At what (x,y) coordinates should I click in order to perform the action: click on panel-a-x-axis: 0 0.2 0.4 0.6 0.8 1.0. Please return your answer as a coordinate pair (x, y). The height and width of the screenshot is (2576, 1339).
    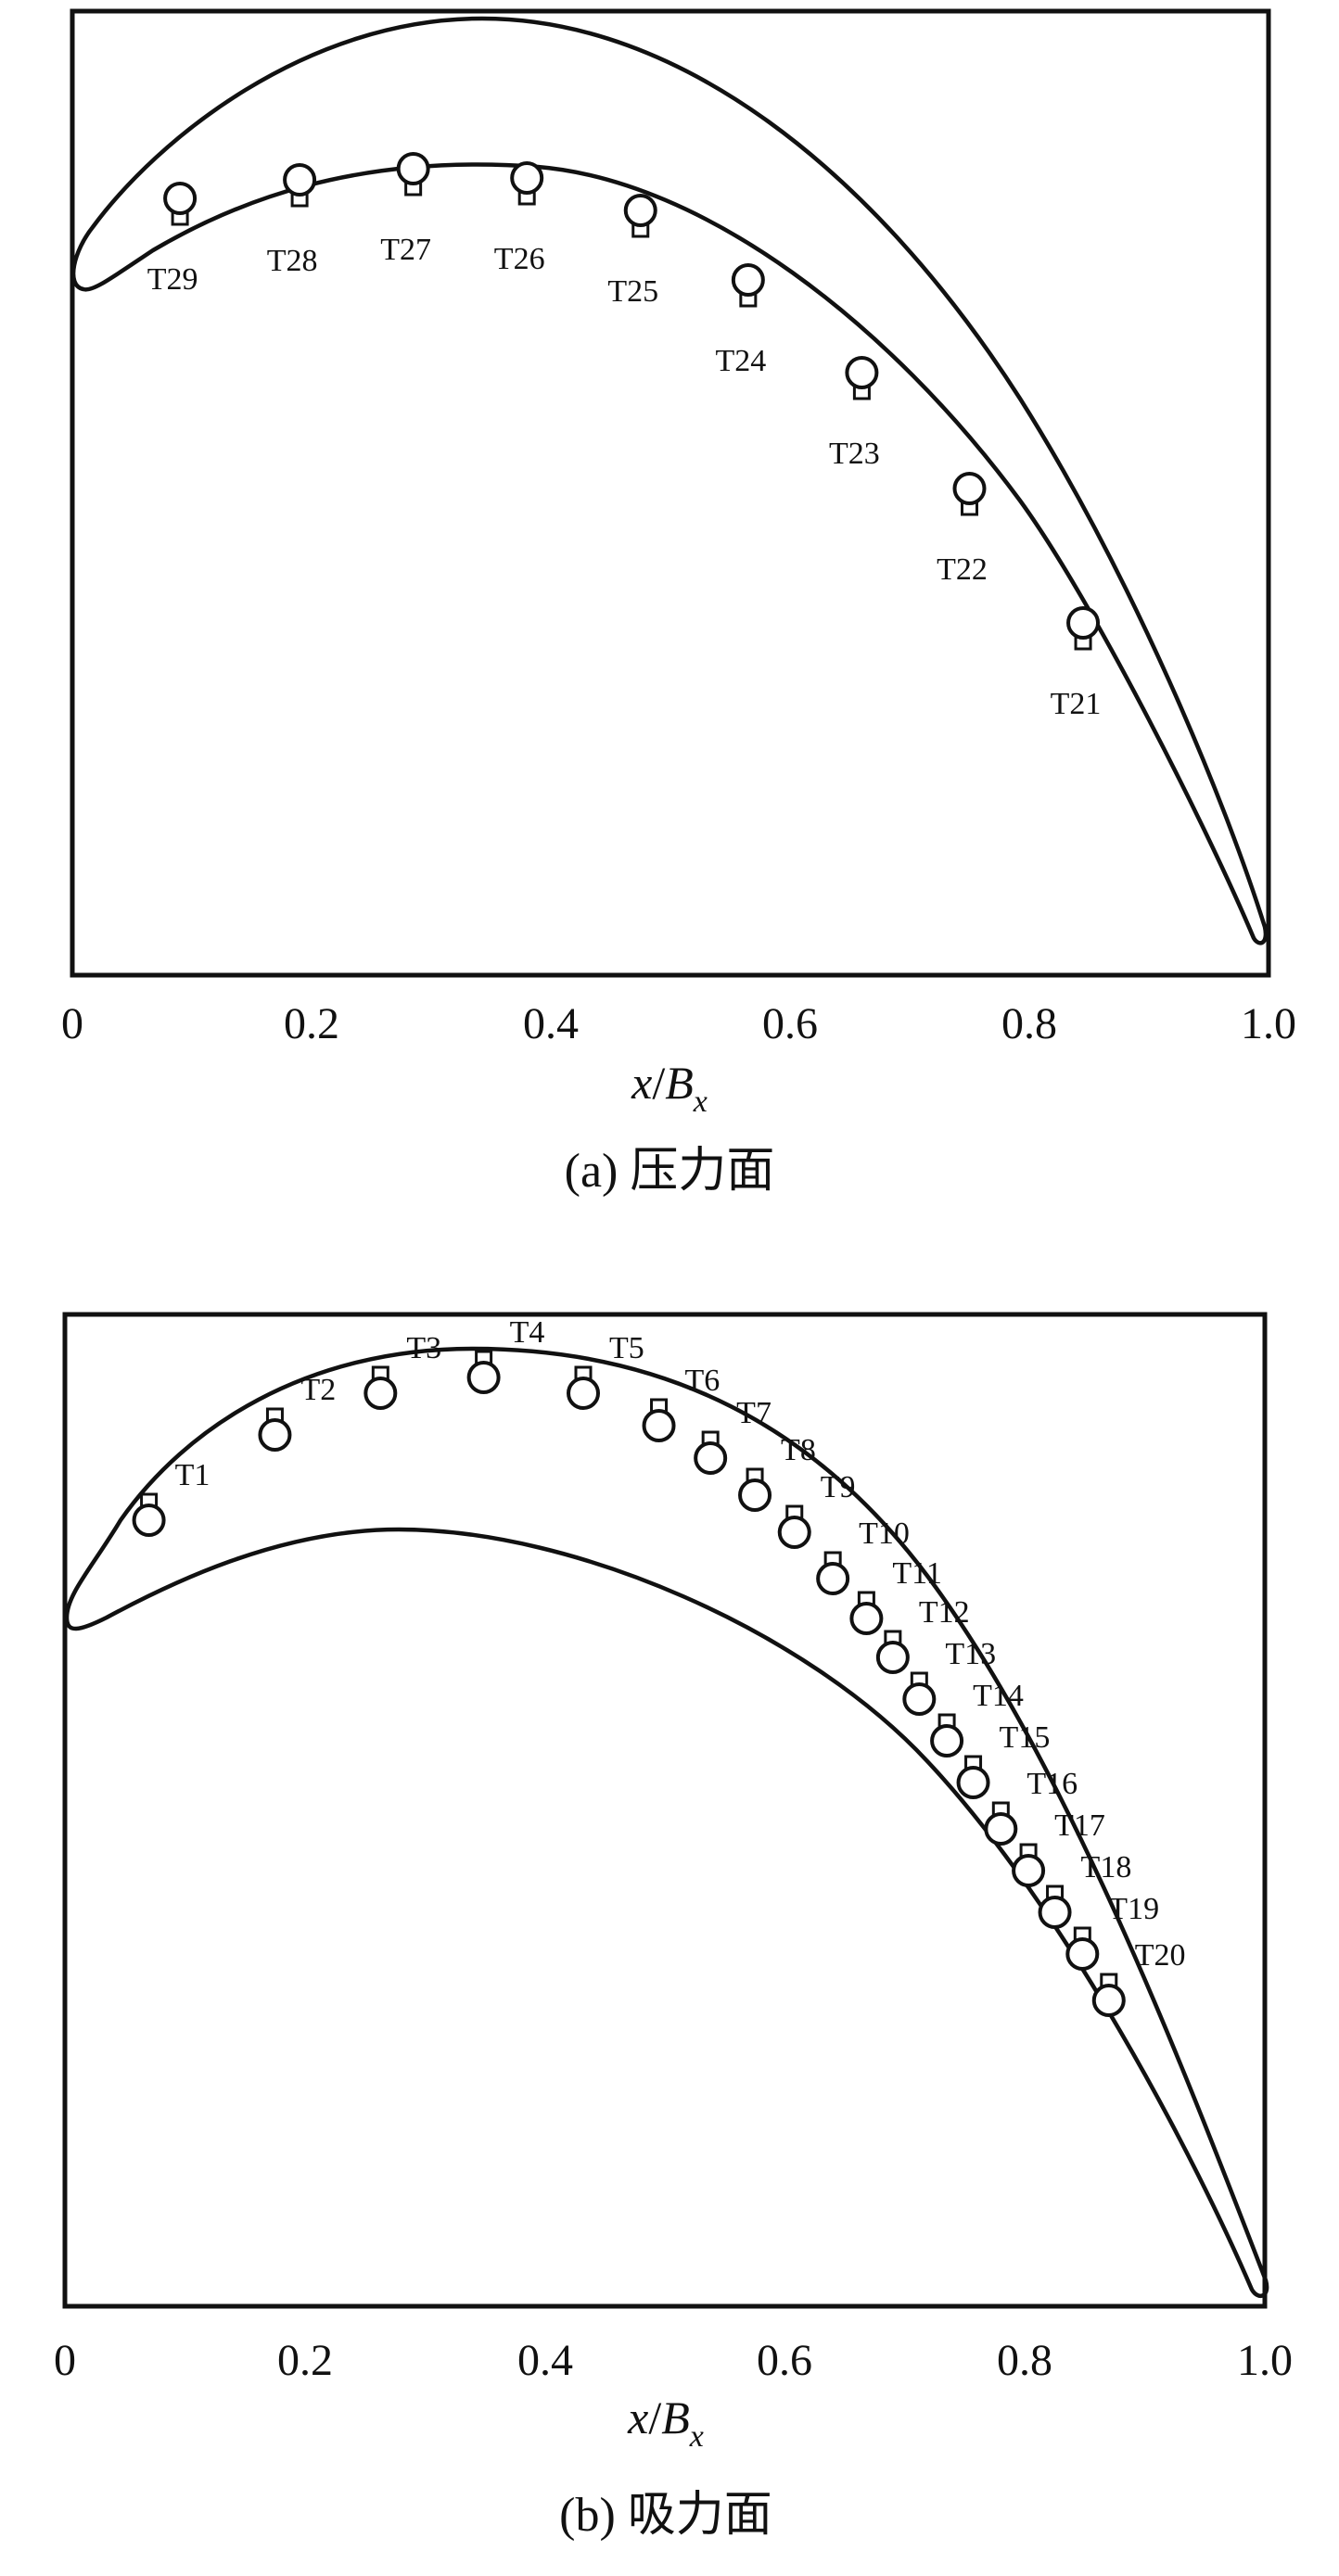
    Looking at the image, I should click on (678, 1023).